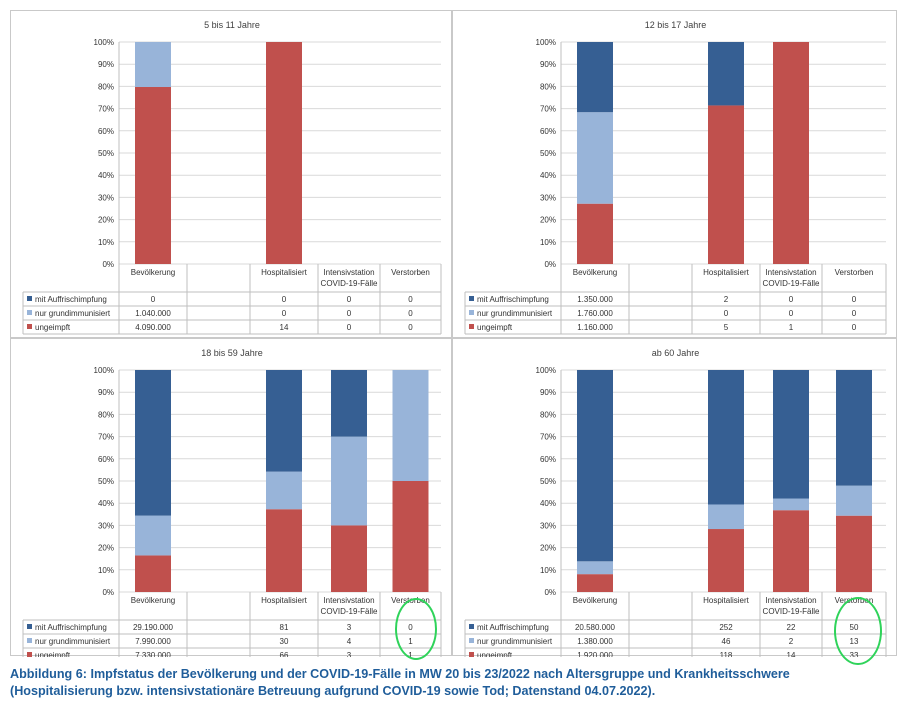  I want to click on table-cell-value: 5, so click(726, 327).